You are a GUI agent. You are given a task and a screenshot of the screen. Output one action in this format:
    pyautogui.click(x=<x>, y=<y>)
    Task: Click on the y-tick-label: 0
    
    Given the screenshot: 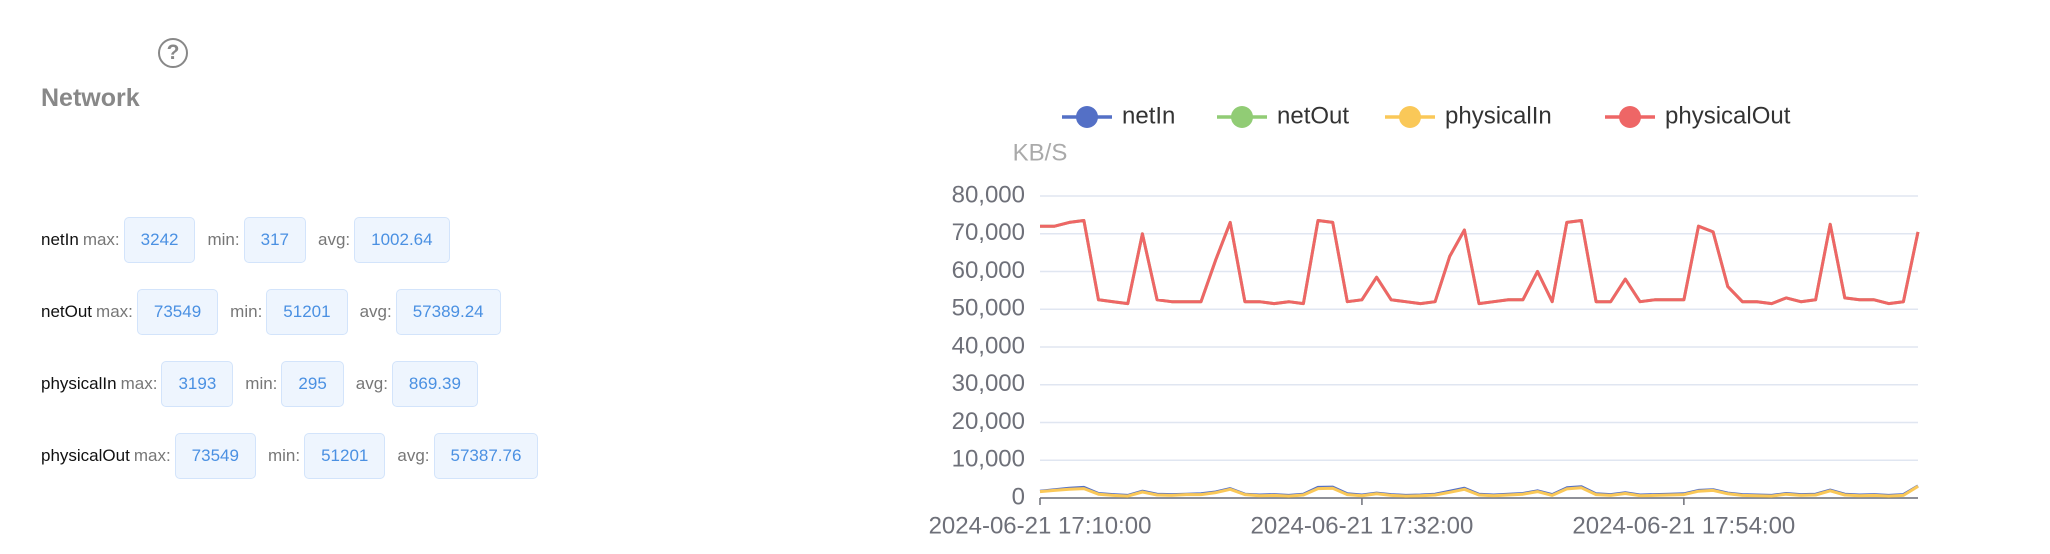 What is the action you would take?
    pyautogui.click(x=1018, y=496)
    